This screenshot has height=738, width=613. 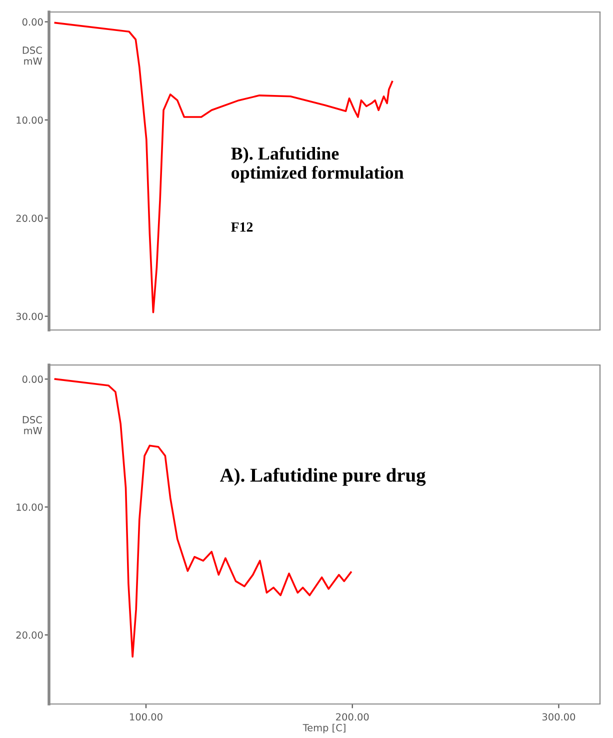 I want to click on annotation: F12, so click(x=242, y=227).